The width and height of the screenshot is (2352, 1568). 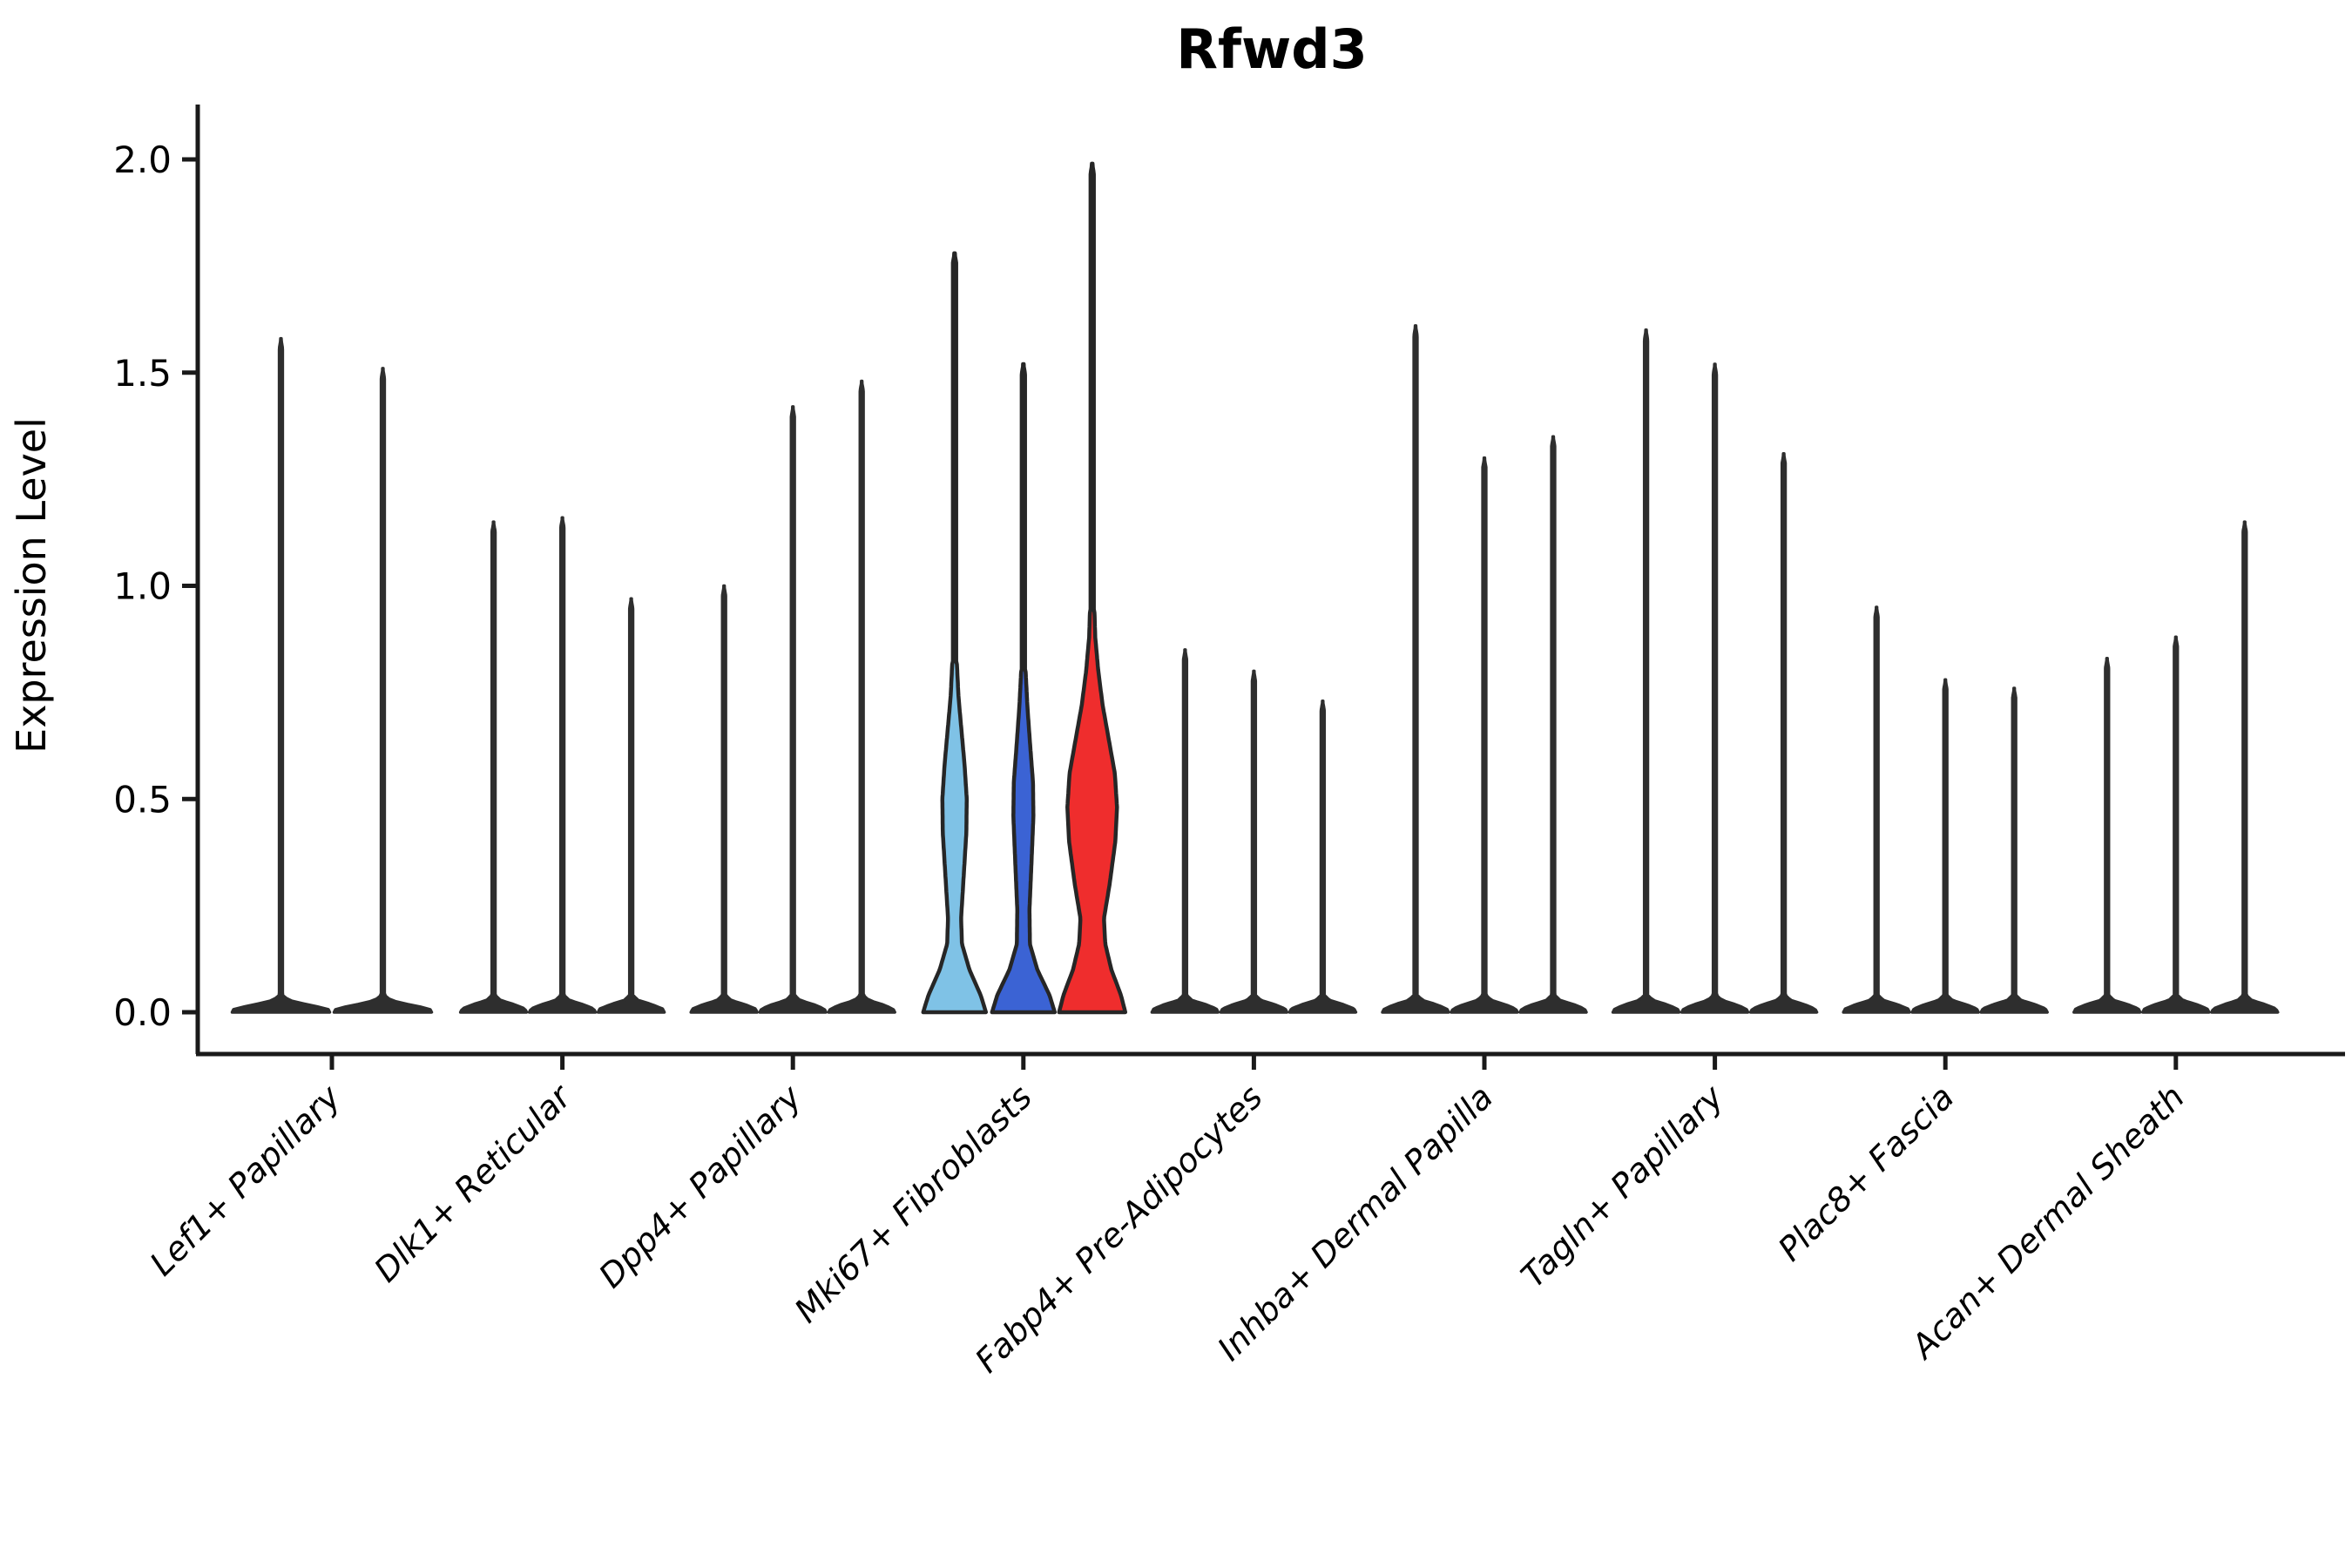 I want to click on y-axis-label: Expression Level, so click(x=32, y=585).